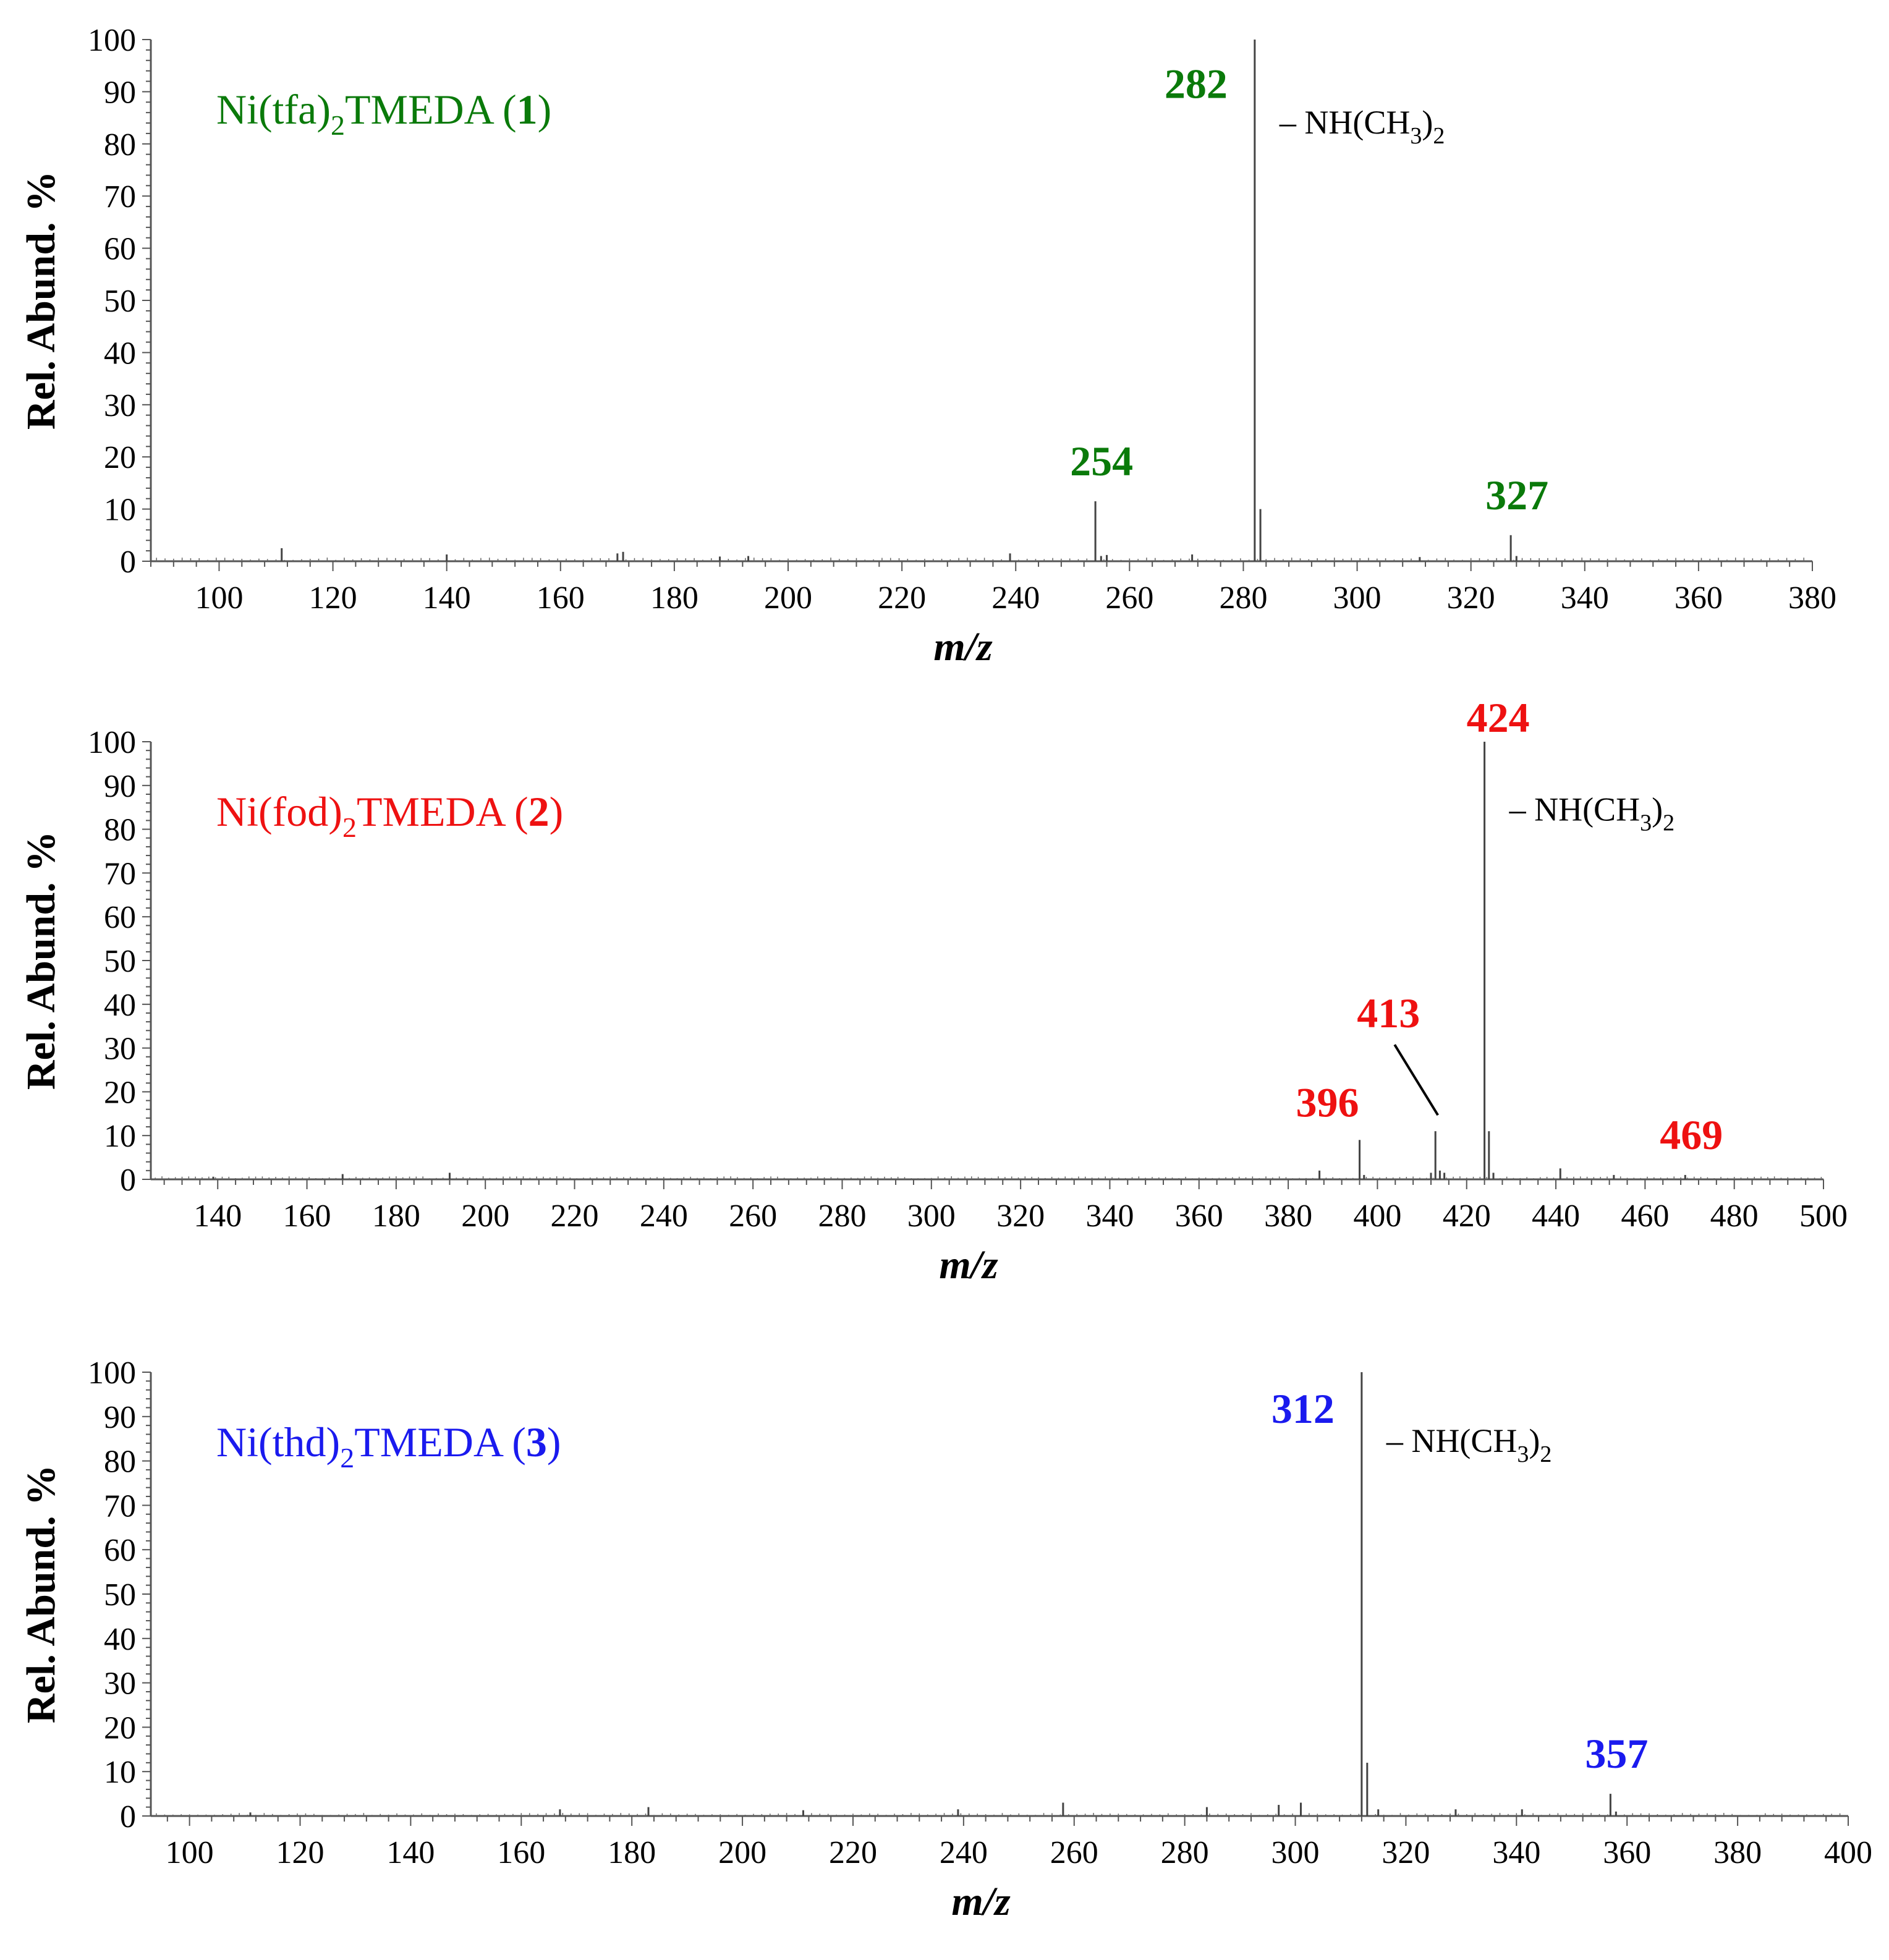 This screenshot has width=1889, height=1960. I want to click on peak-label-327: 327, so click(1516, 496).